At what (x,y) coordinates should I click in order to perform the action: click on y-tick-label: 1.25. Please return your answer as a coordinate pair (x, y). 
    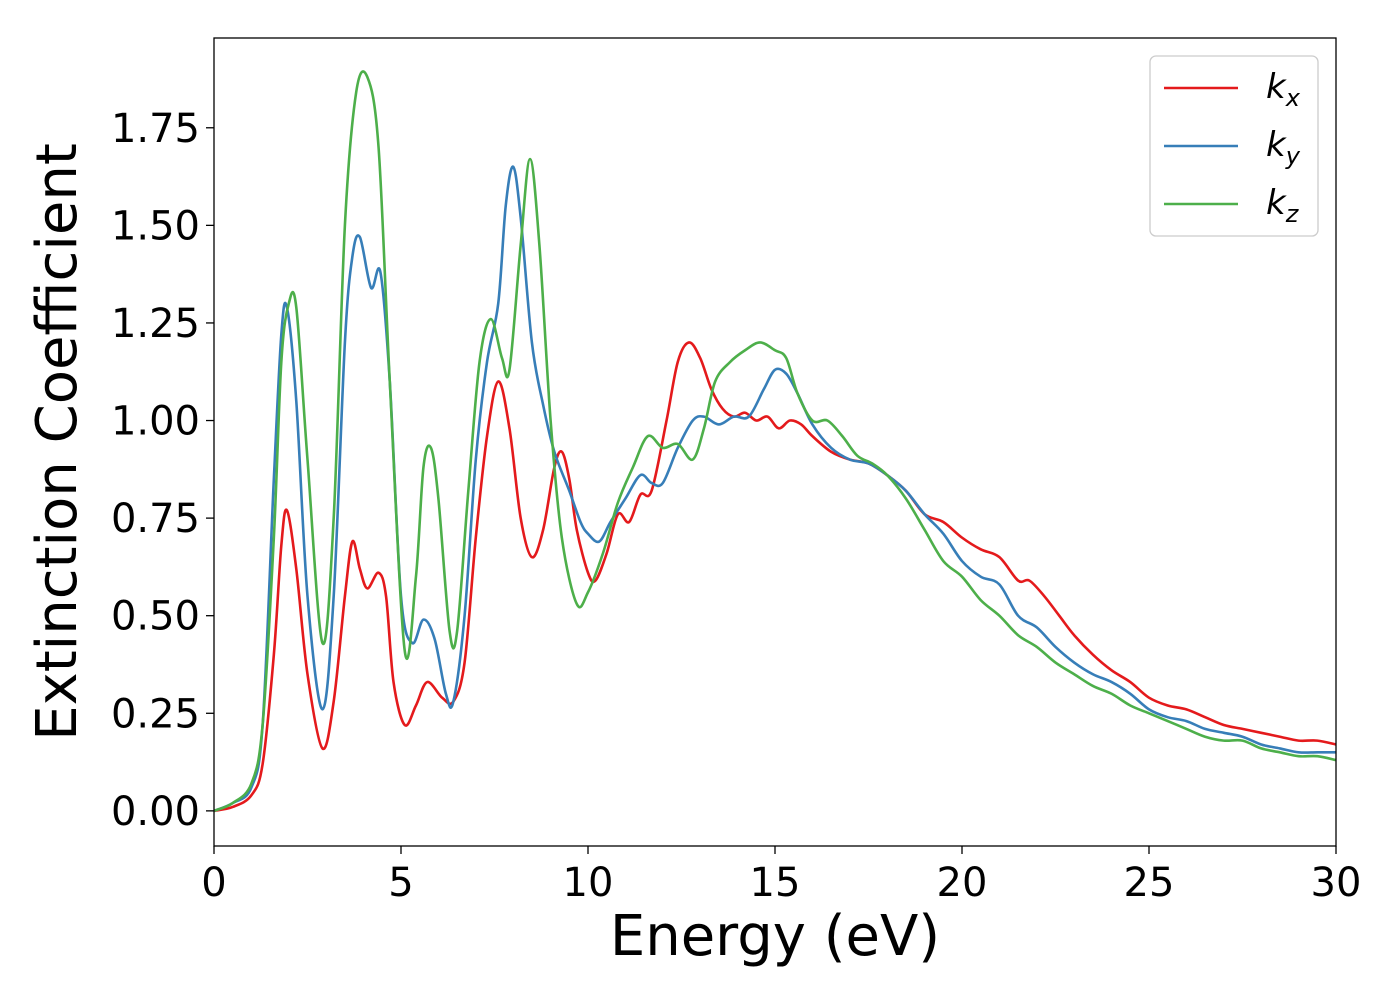
    Looking at the image, I should click on (155, 324).